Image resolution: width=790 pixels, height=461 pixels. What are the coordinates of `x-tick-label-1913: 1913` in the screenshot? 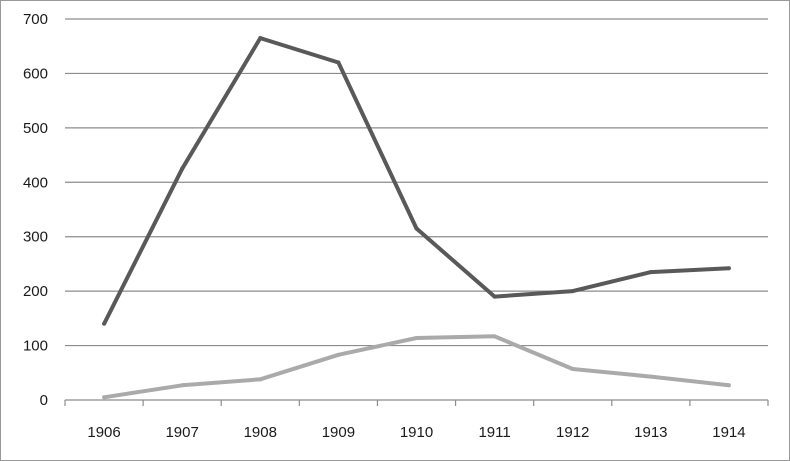 It's located at (650, 432).